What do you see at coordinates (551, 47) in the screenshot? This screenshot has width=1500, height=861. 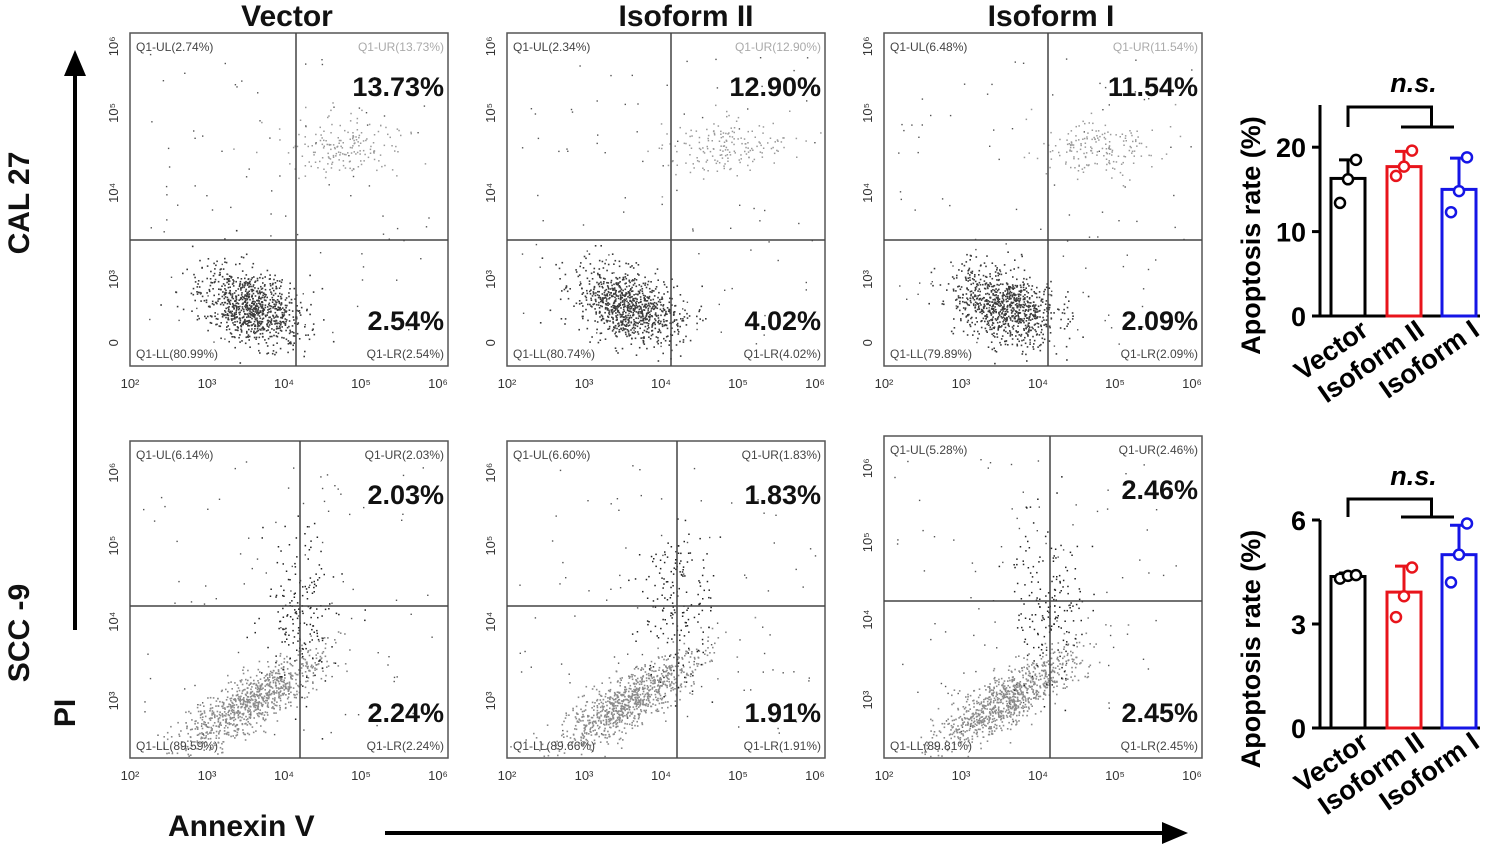 I see `quadrant-label-ul: Q1-UL(2.34%)` at bounding box center [551, 47].